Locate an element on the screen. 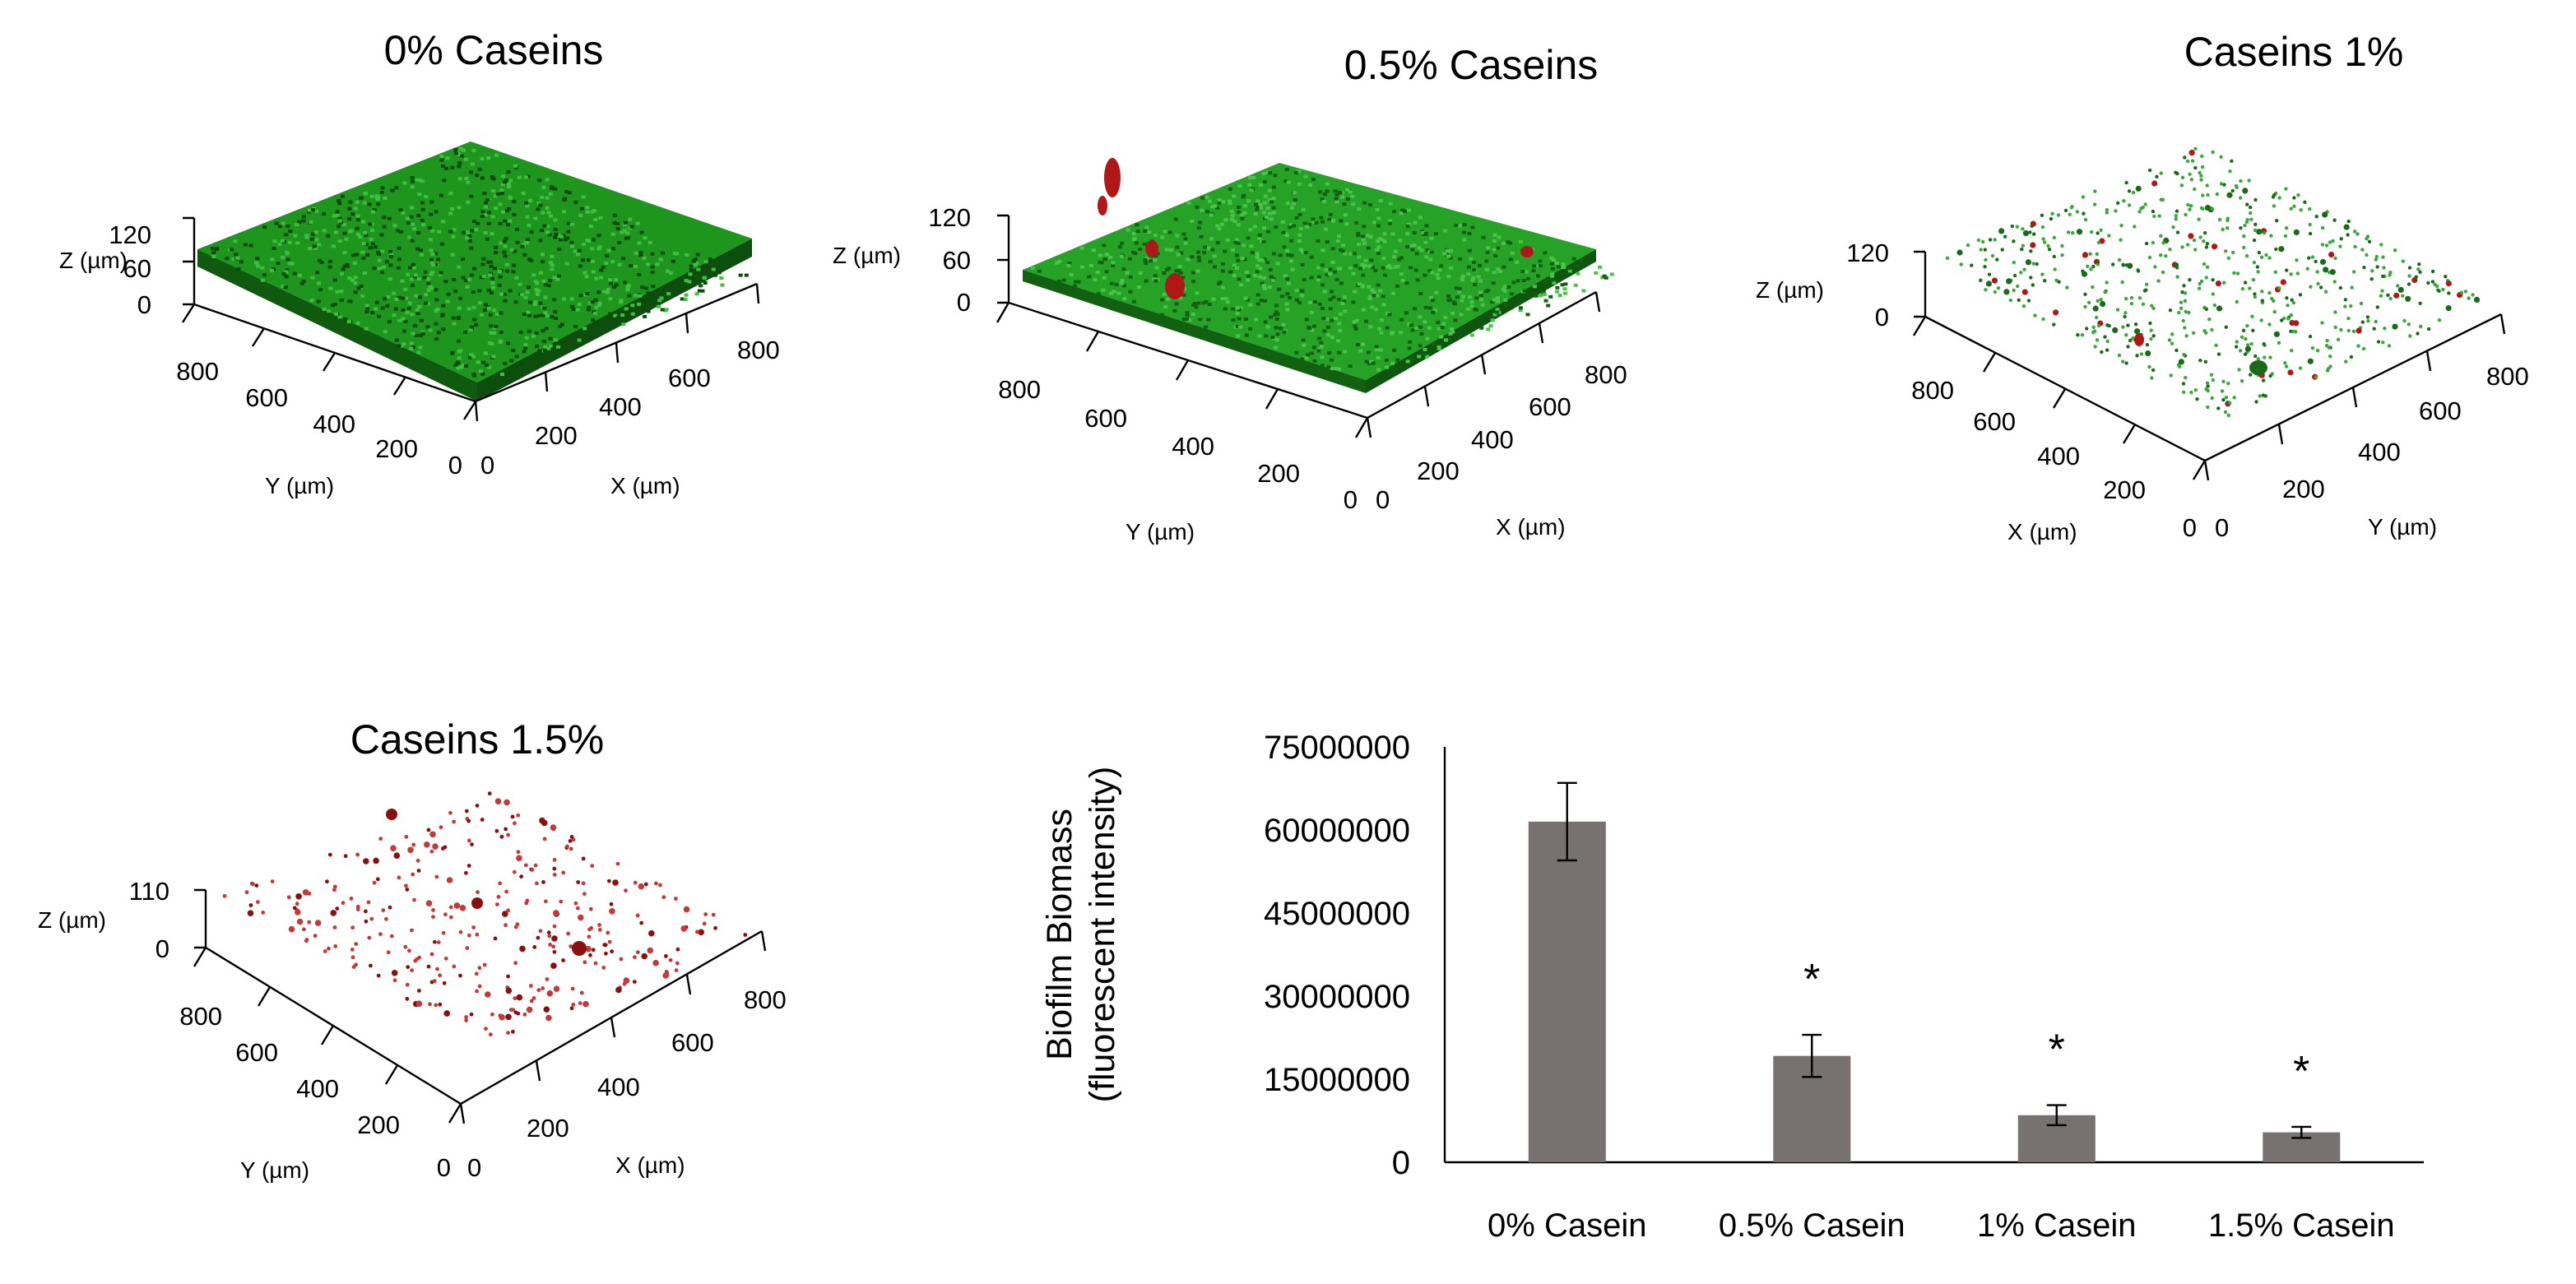 The width and height of the screenshot is (2576, 1284). axis-ticks is located at coordinates (2209, 397).